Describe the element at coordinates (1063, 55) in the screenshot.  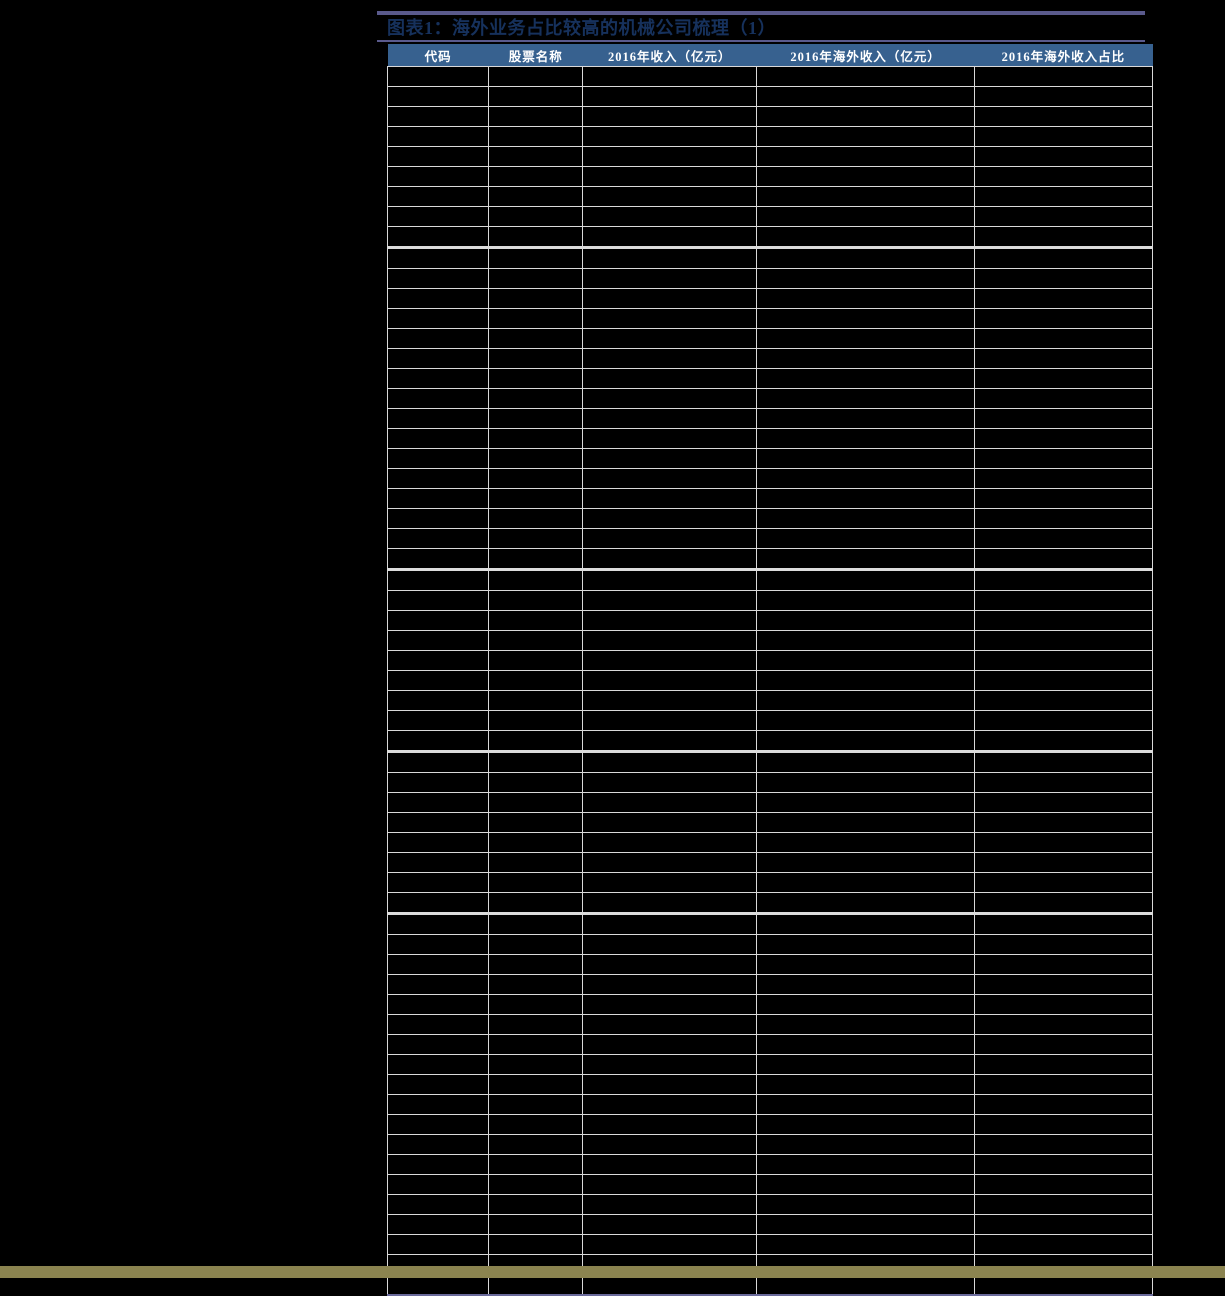
I see `column-header-overseas-share: 2016年海外收入占比` at that location.